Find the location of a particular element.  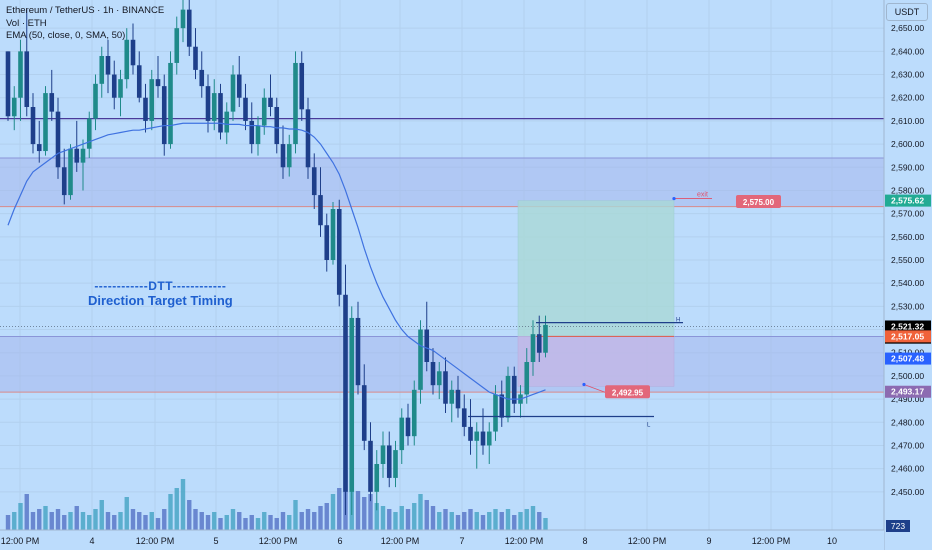

stop-price-badge is located at coordinates (627, 392).